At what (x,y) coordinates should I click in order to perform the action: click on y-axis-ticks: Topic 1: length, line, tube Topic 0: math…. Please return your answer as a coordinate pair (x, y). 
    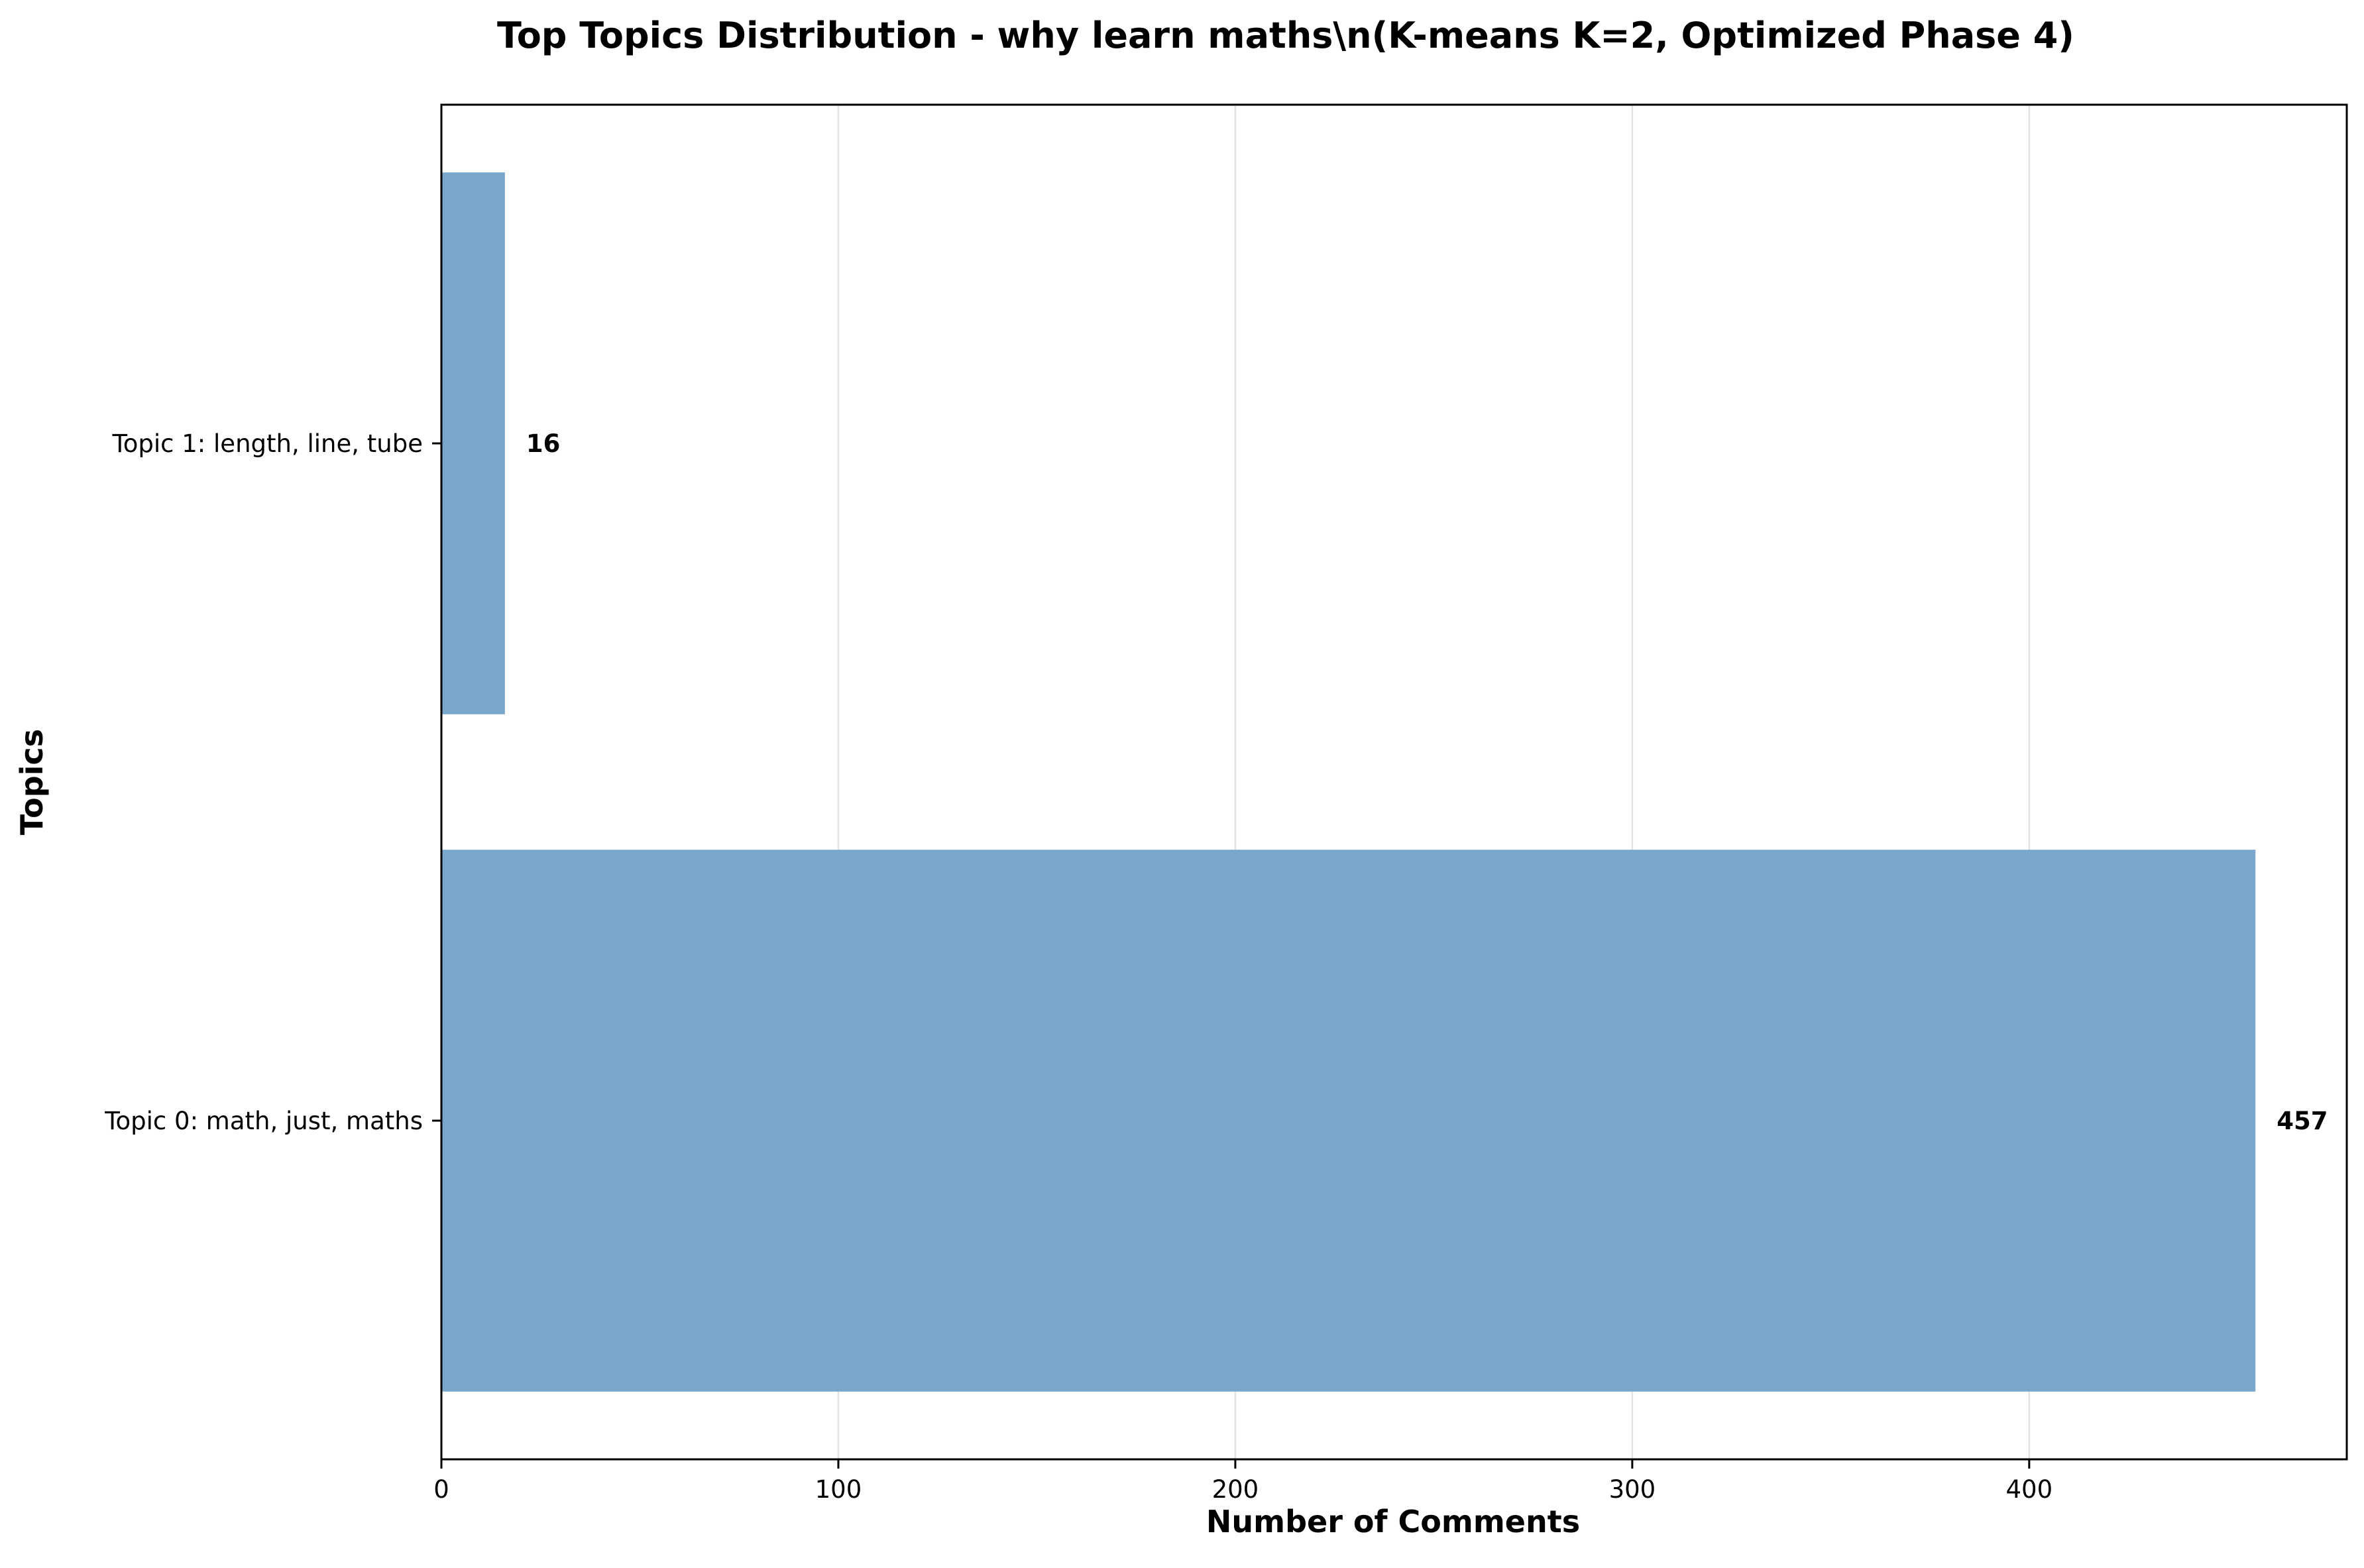
    Looking at the image, I should click on (272, 782).